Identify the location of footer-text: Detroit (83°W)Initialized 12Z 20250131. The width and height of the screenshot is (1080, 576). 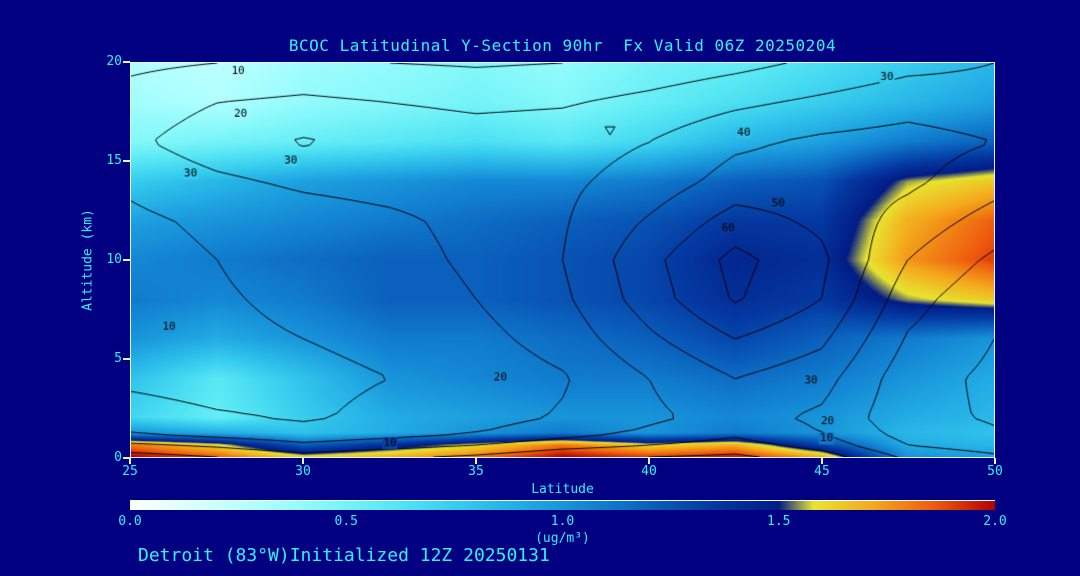
(344, 555).